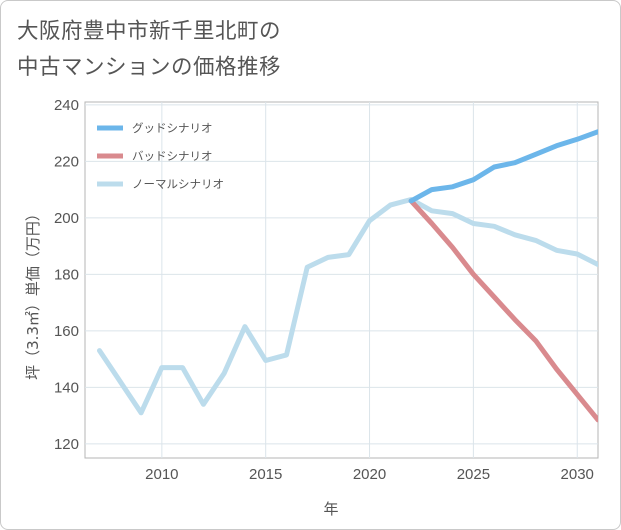 Image resolution: width=621 pixels, height=530 pixels. I want to click on y-tick-label: 120, so click(66, 444).